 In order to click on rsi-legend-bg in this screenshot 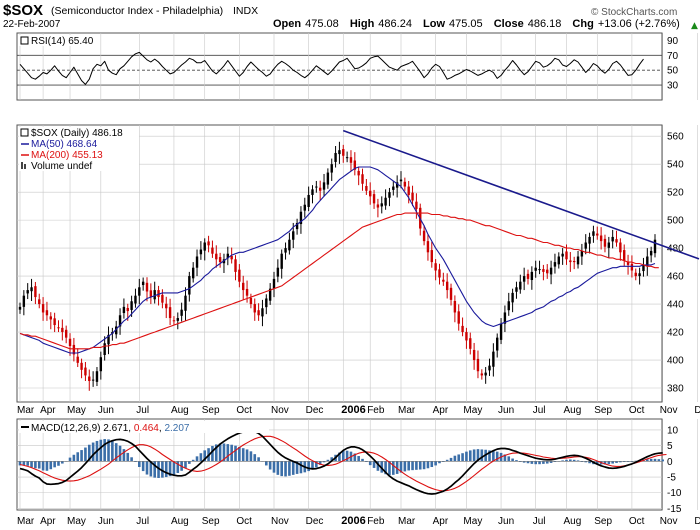, I will do `click(56, 40)`.